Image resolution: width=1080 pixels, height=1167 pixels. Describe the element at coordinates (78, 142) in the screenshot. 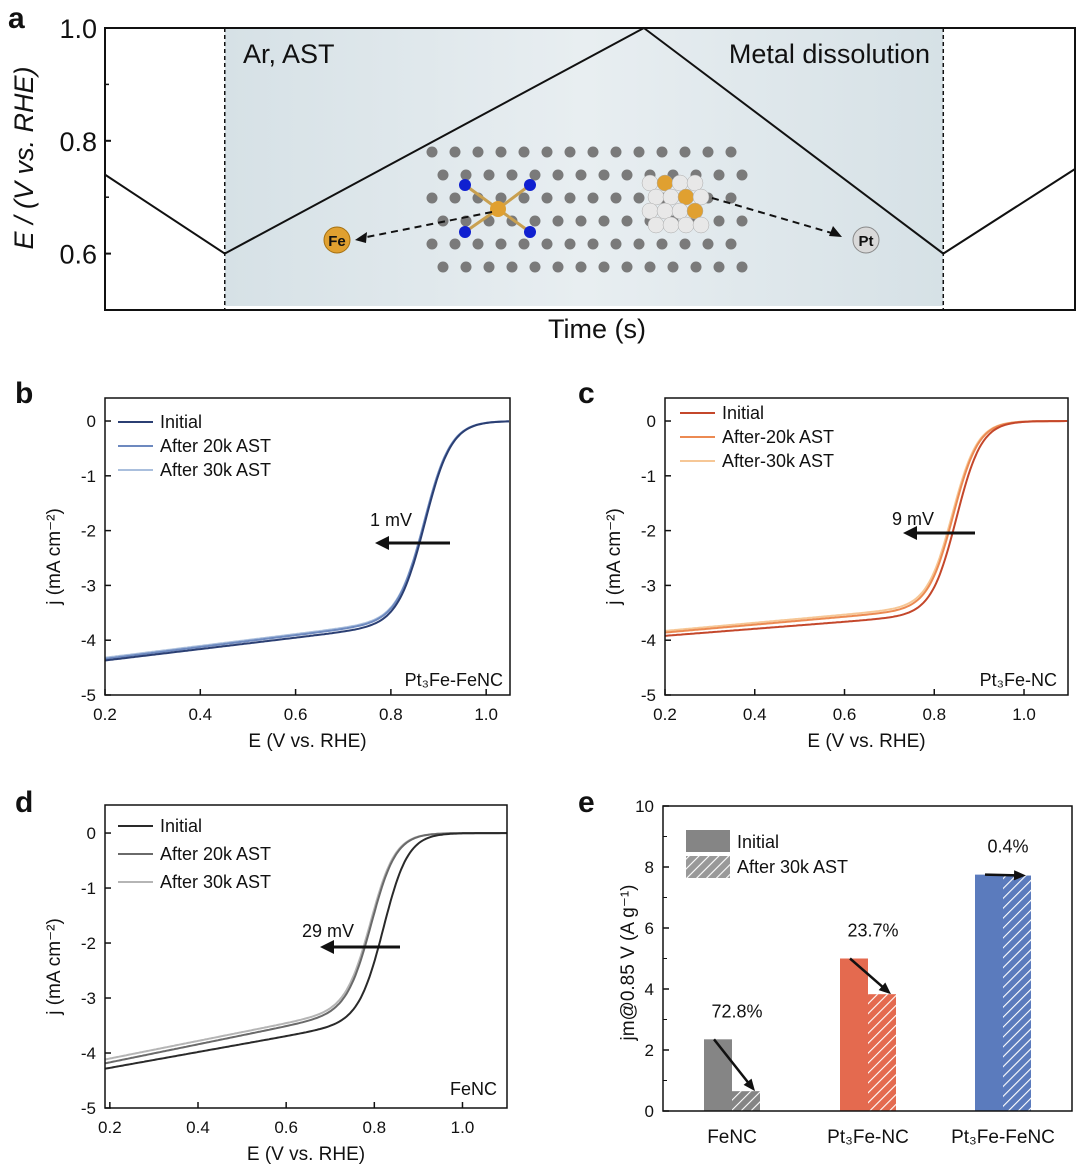

I see `y-tick-label: 0.8` at that location.